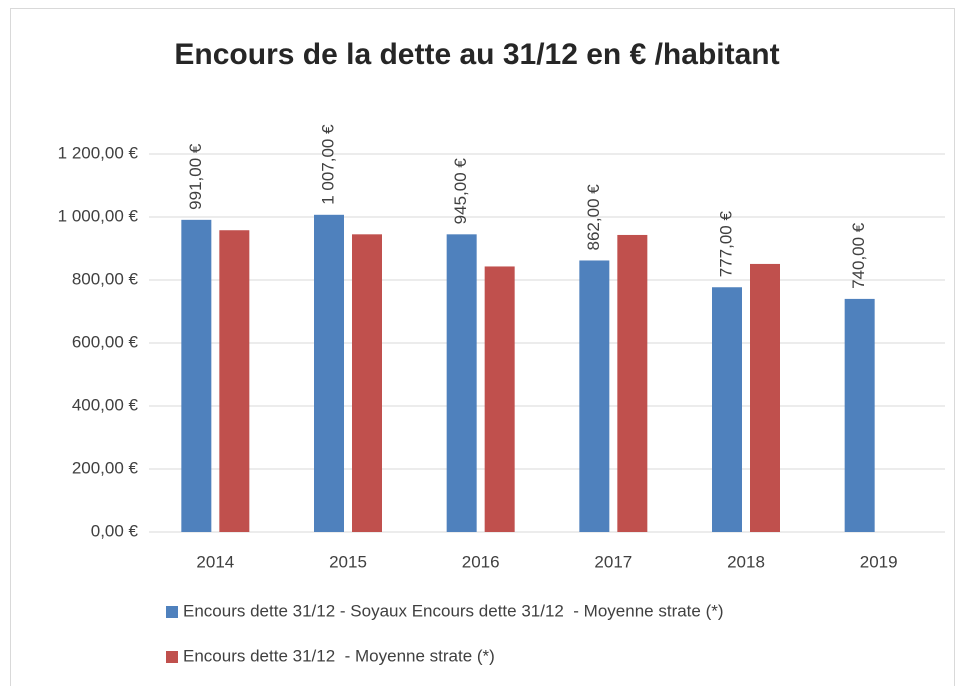 This screenshot has width=966, height=686. What do you see at coordinates (746, 561) in the screenshot?
I see `x-tick-label: 2018` at bounding box center [746, 561].